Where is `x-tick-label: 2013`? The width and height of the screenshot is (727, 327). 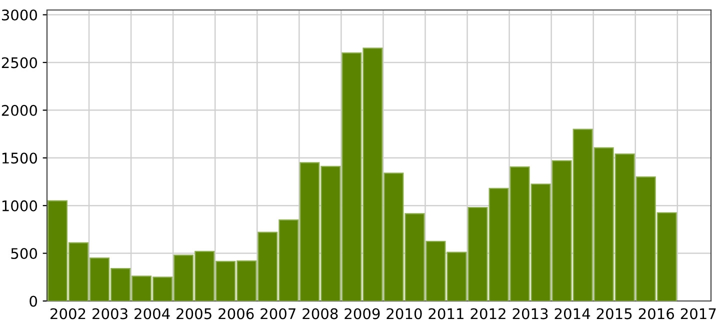
x-tick-label: 2013 is located at coordinates (530, 314).